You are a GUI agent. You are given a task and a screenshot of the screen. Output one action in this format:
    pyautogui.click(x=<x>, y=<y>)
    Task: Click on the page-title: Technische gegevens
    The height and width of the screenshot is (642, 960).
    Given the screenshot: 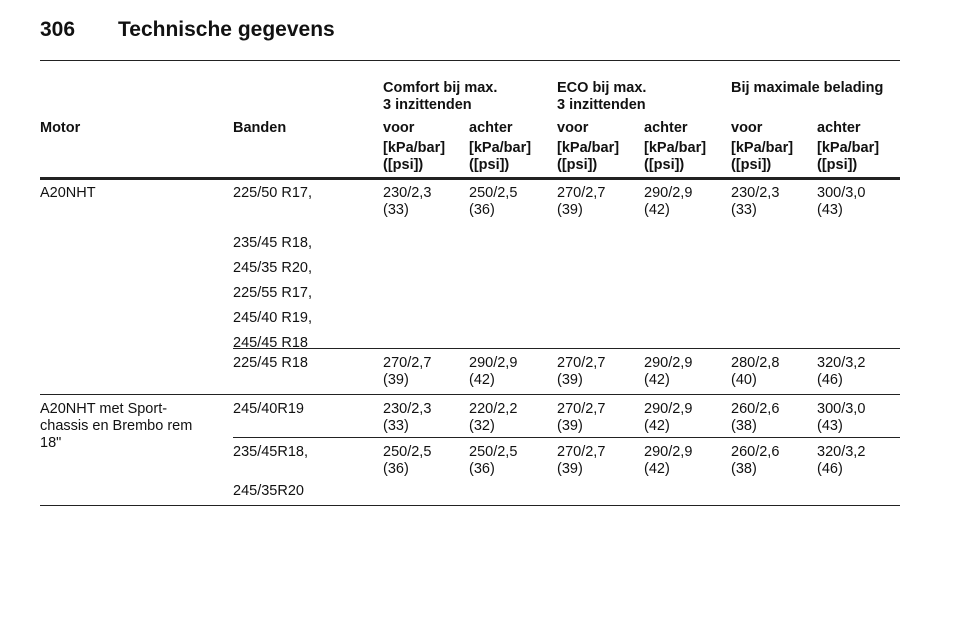 What is the action you would take?
    pyautogui.click(x=226, y=29)
    